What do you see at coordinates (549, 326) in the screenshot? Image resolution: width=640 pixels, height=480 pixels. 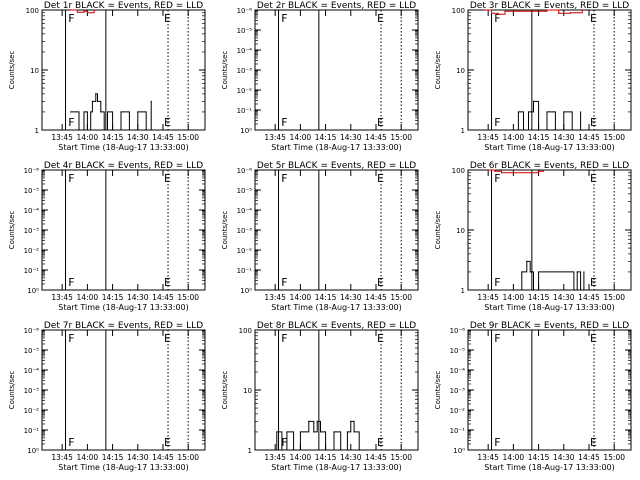 I see `panel-title: Det 9r BLACK = Events, RED = LLD` at bounding box center [549, 326].